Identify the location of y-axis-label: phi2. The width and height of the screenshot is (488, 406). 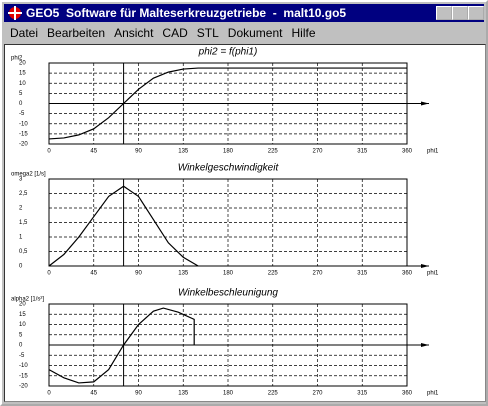
(17, 59).